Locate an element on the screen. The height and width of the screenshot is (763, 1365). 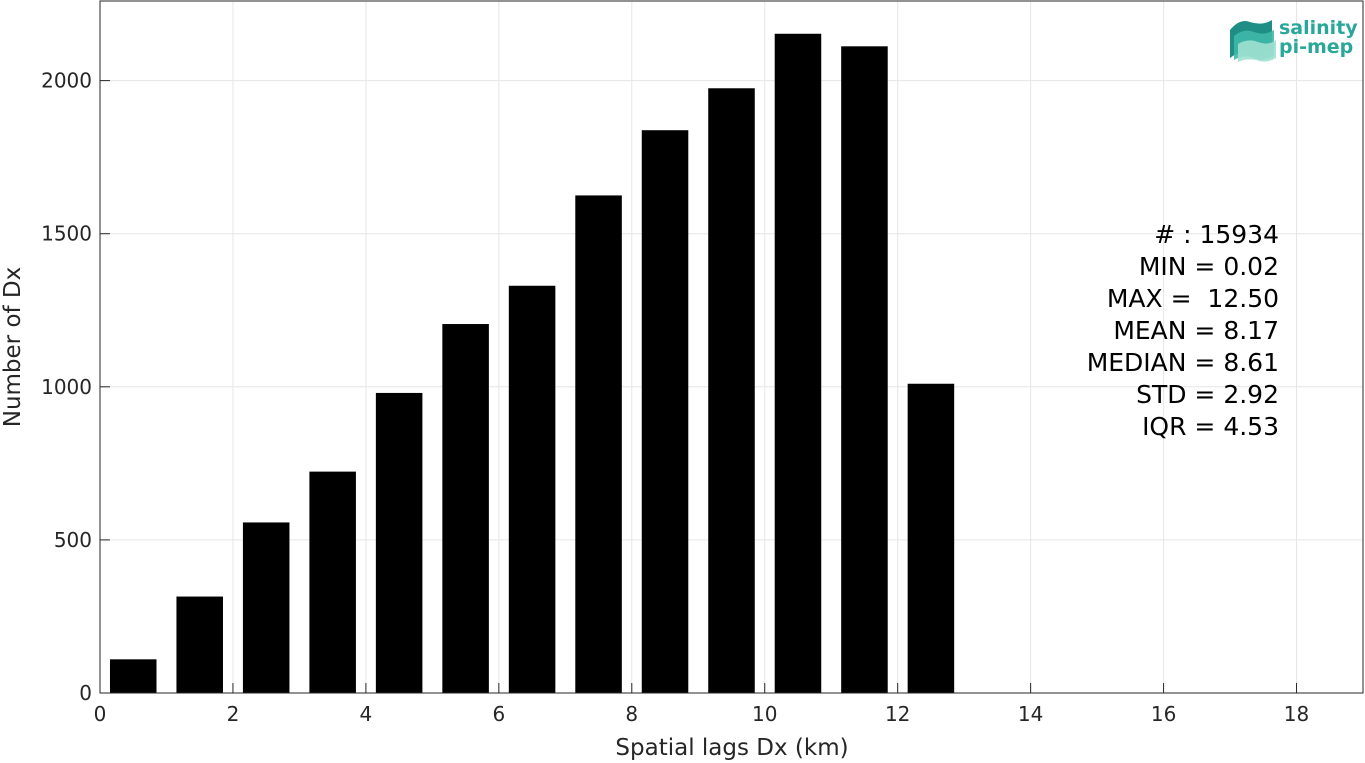
x-tick-label: 6 is located at coordinates (498, 714).